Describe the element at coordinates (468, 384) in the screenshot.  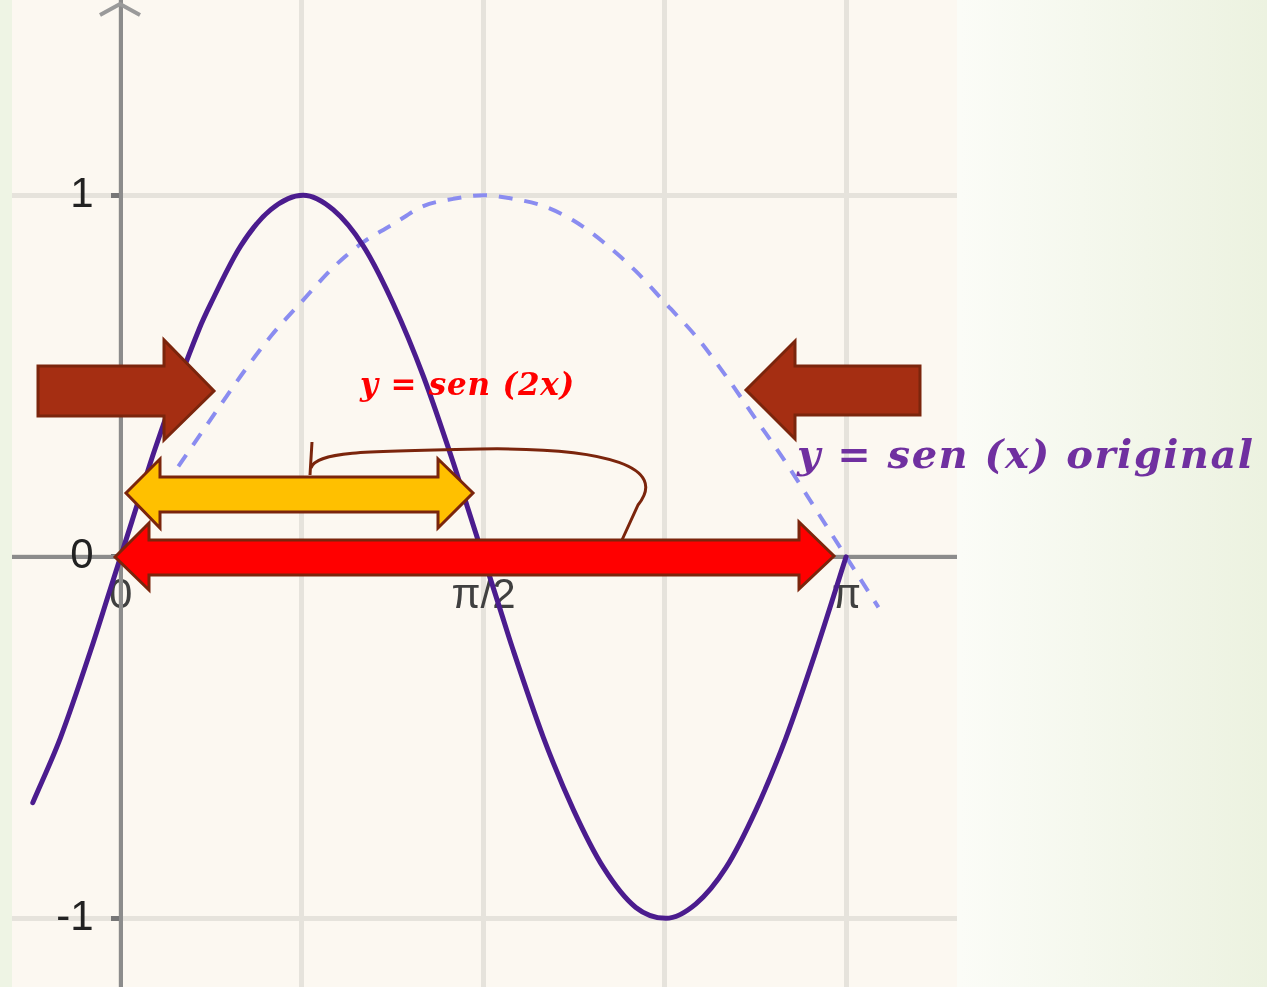
I see `annotation: y = sen (2x)` at that location.